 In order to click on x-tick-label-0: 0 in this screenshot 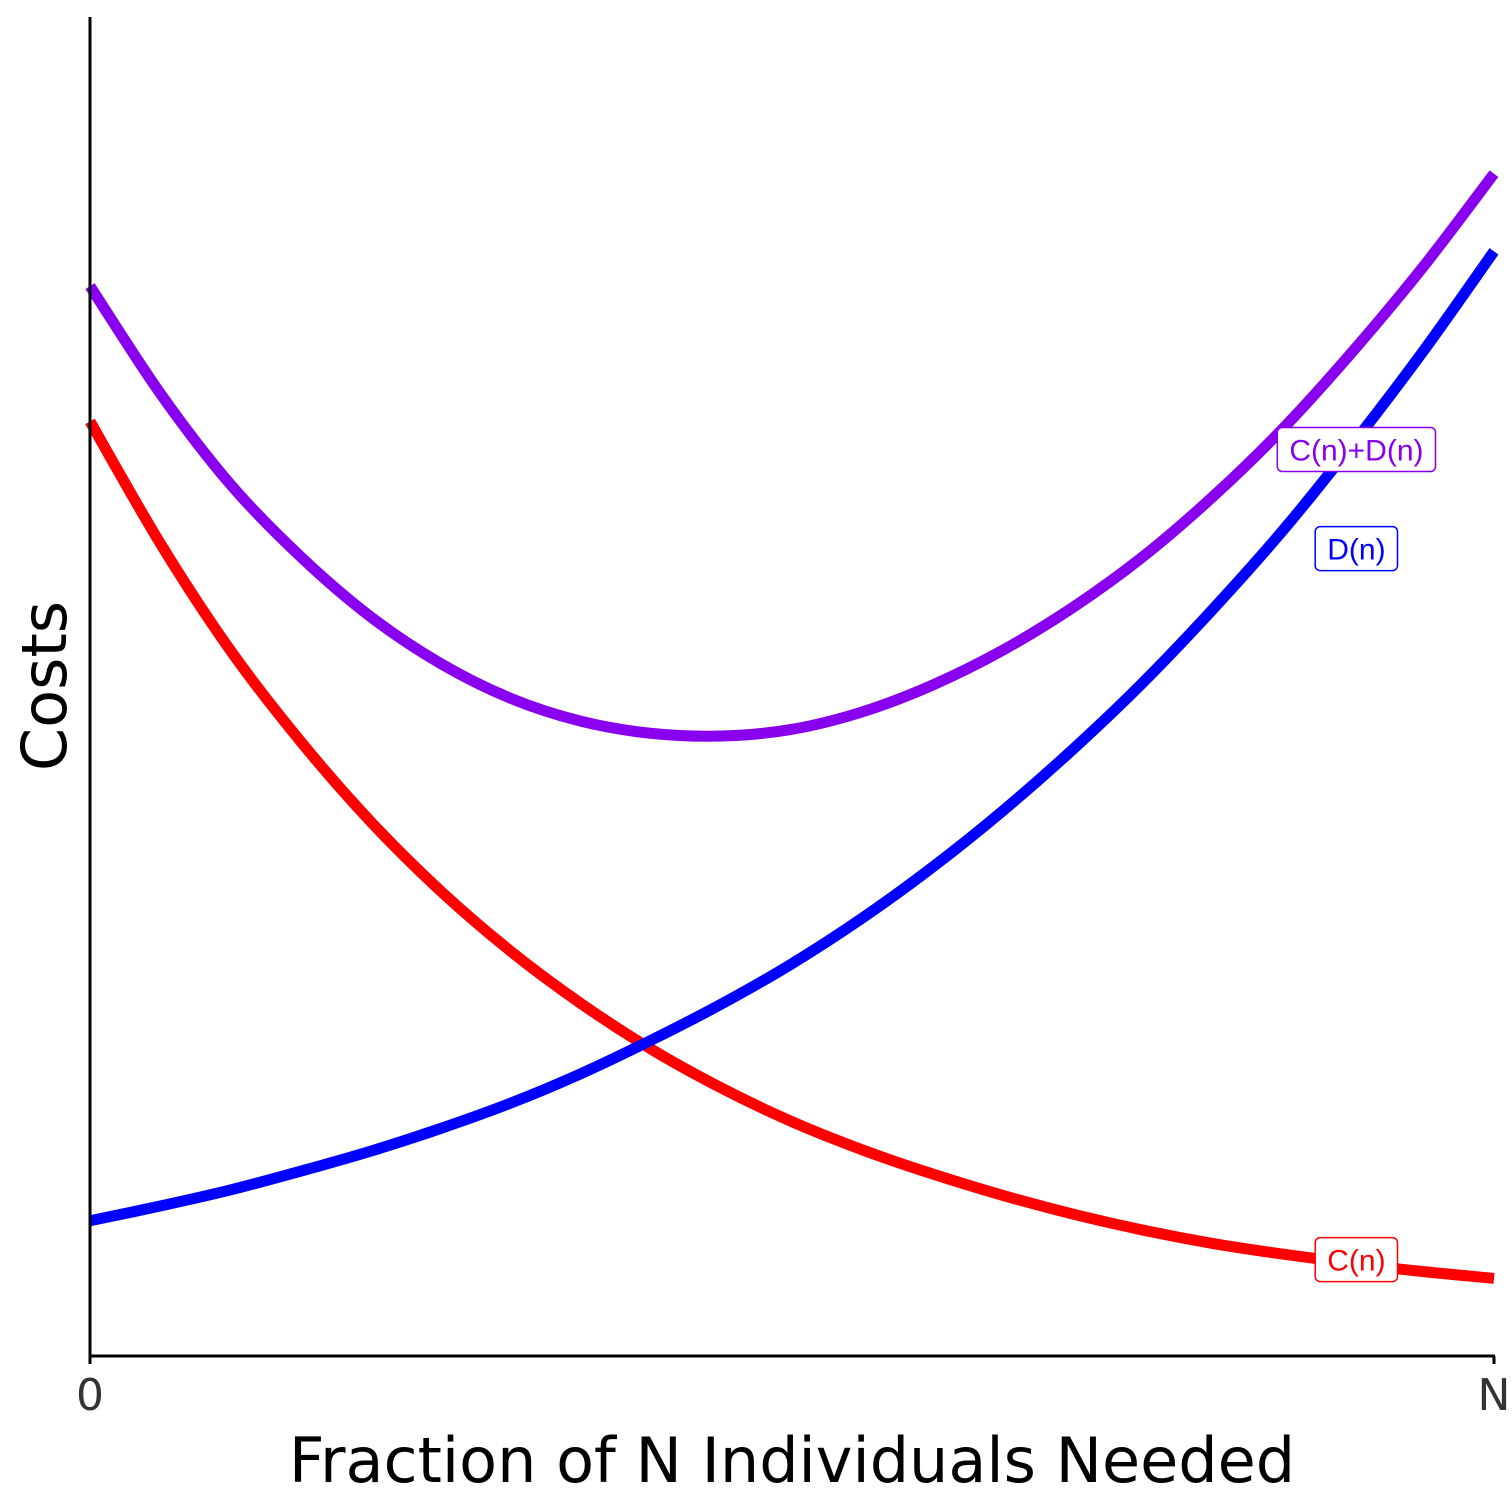, I will do `click(90, 1395)`.